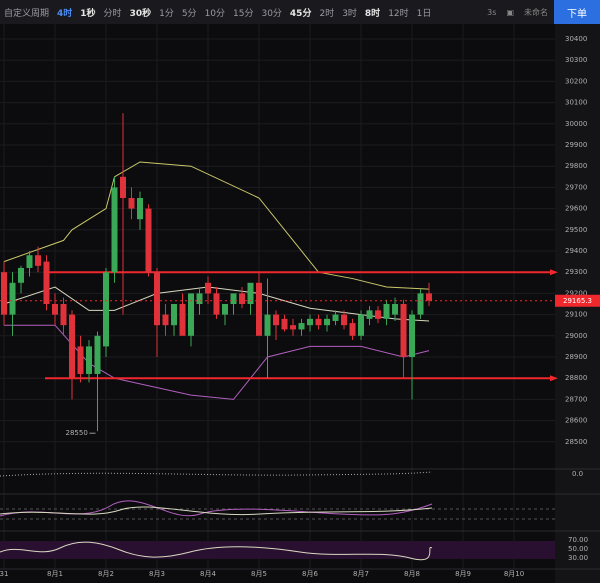 This screenshot has width=600, height=583. Describe the element at coordinates (576, 145) in the screenshot. I see `y-tick-label: 29900` at that location.